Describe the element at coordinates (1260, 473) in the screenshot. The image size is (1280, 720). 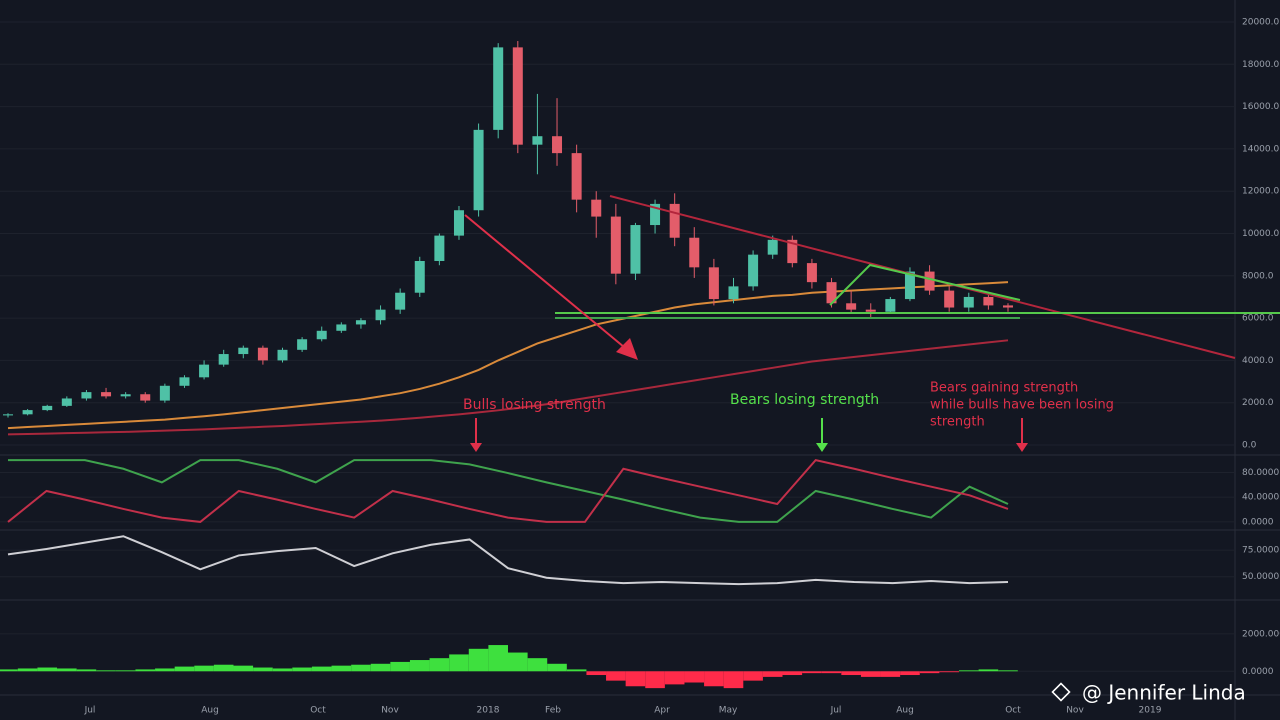
I see `y-tick-label: 80.0000` at that location.